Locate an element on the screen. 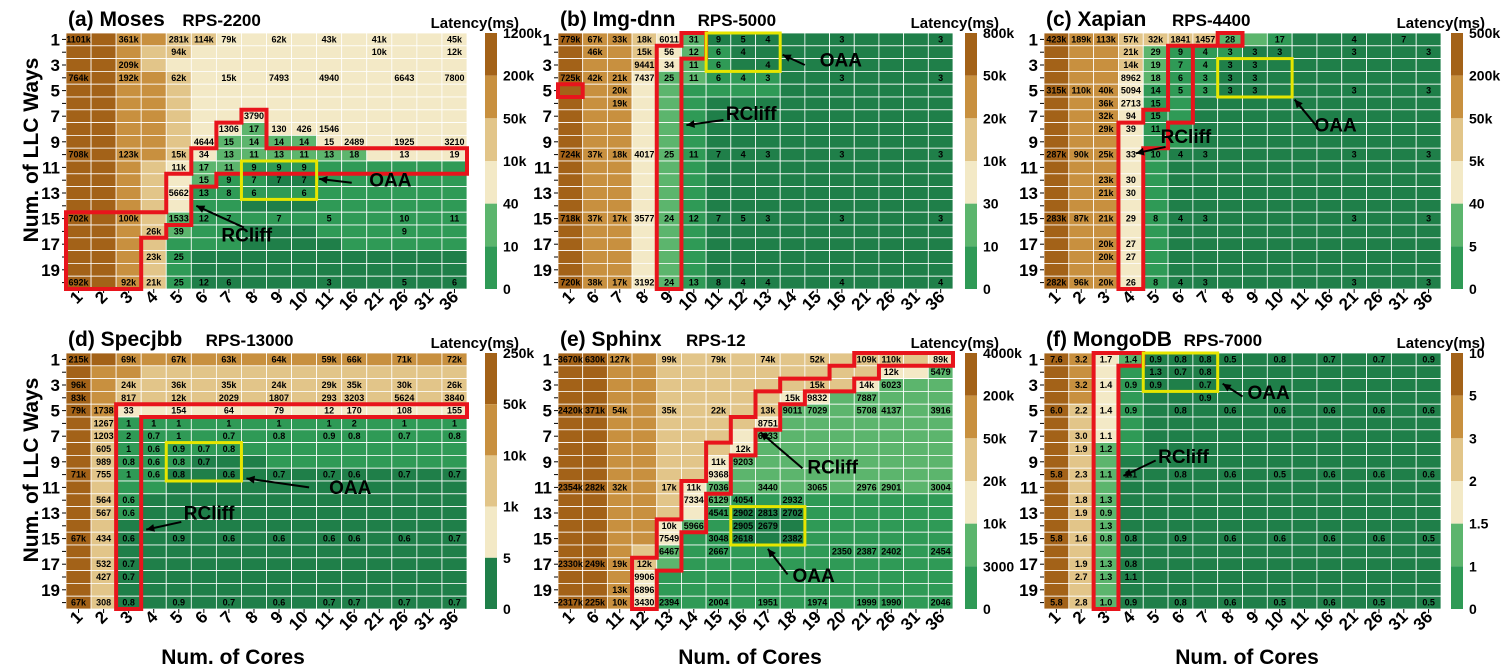 The height and width of the screenshot is (670, 1512). cell-value: 5.8 is located at coordinates (1056, 539).